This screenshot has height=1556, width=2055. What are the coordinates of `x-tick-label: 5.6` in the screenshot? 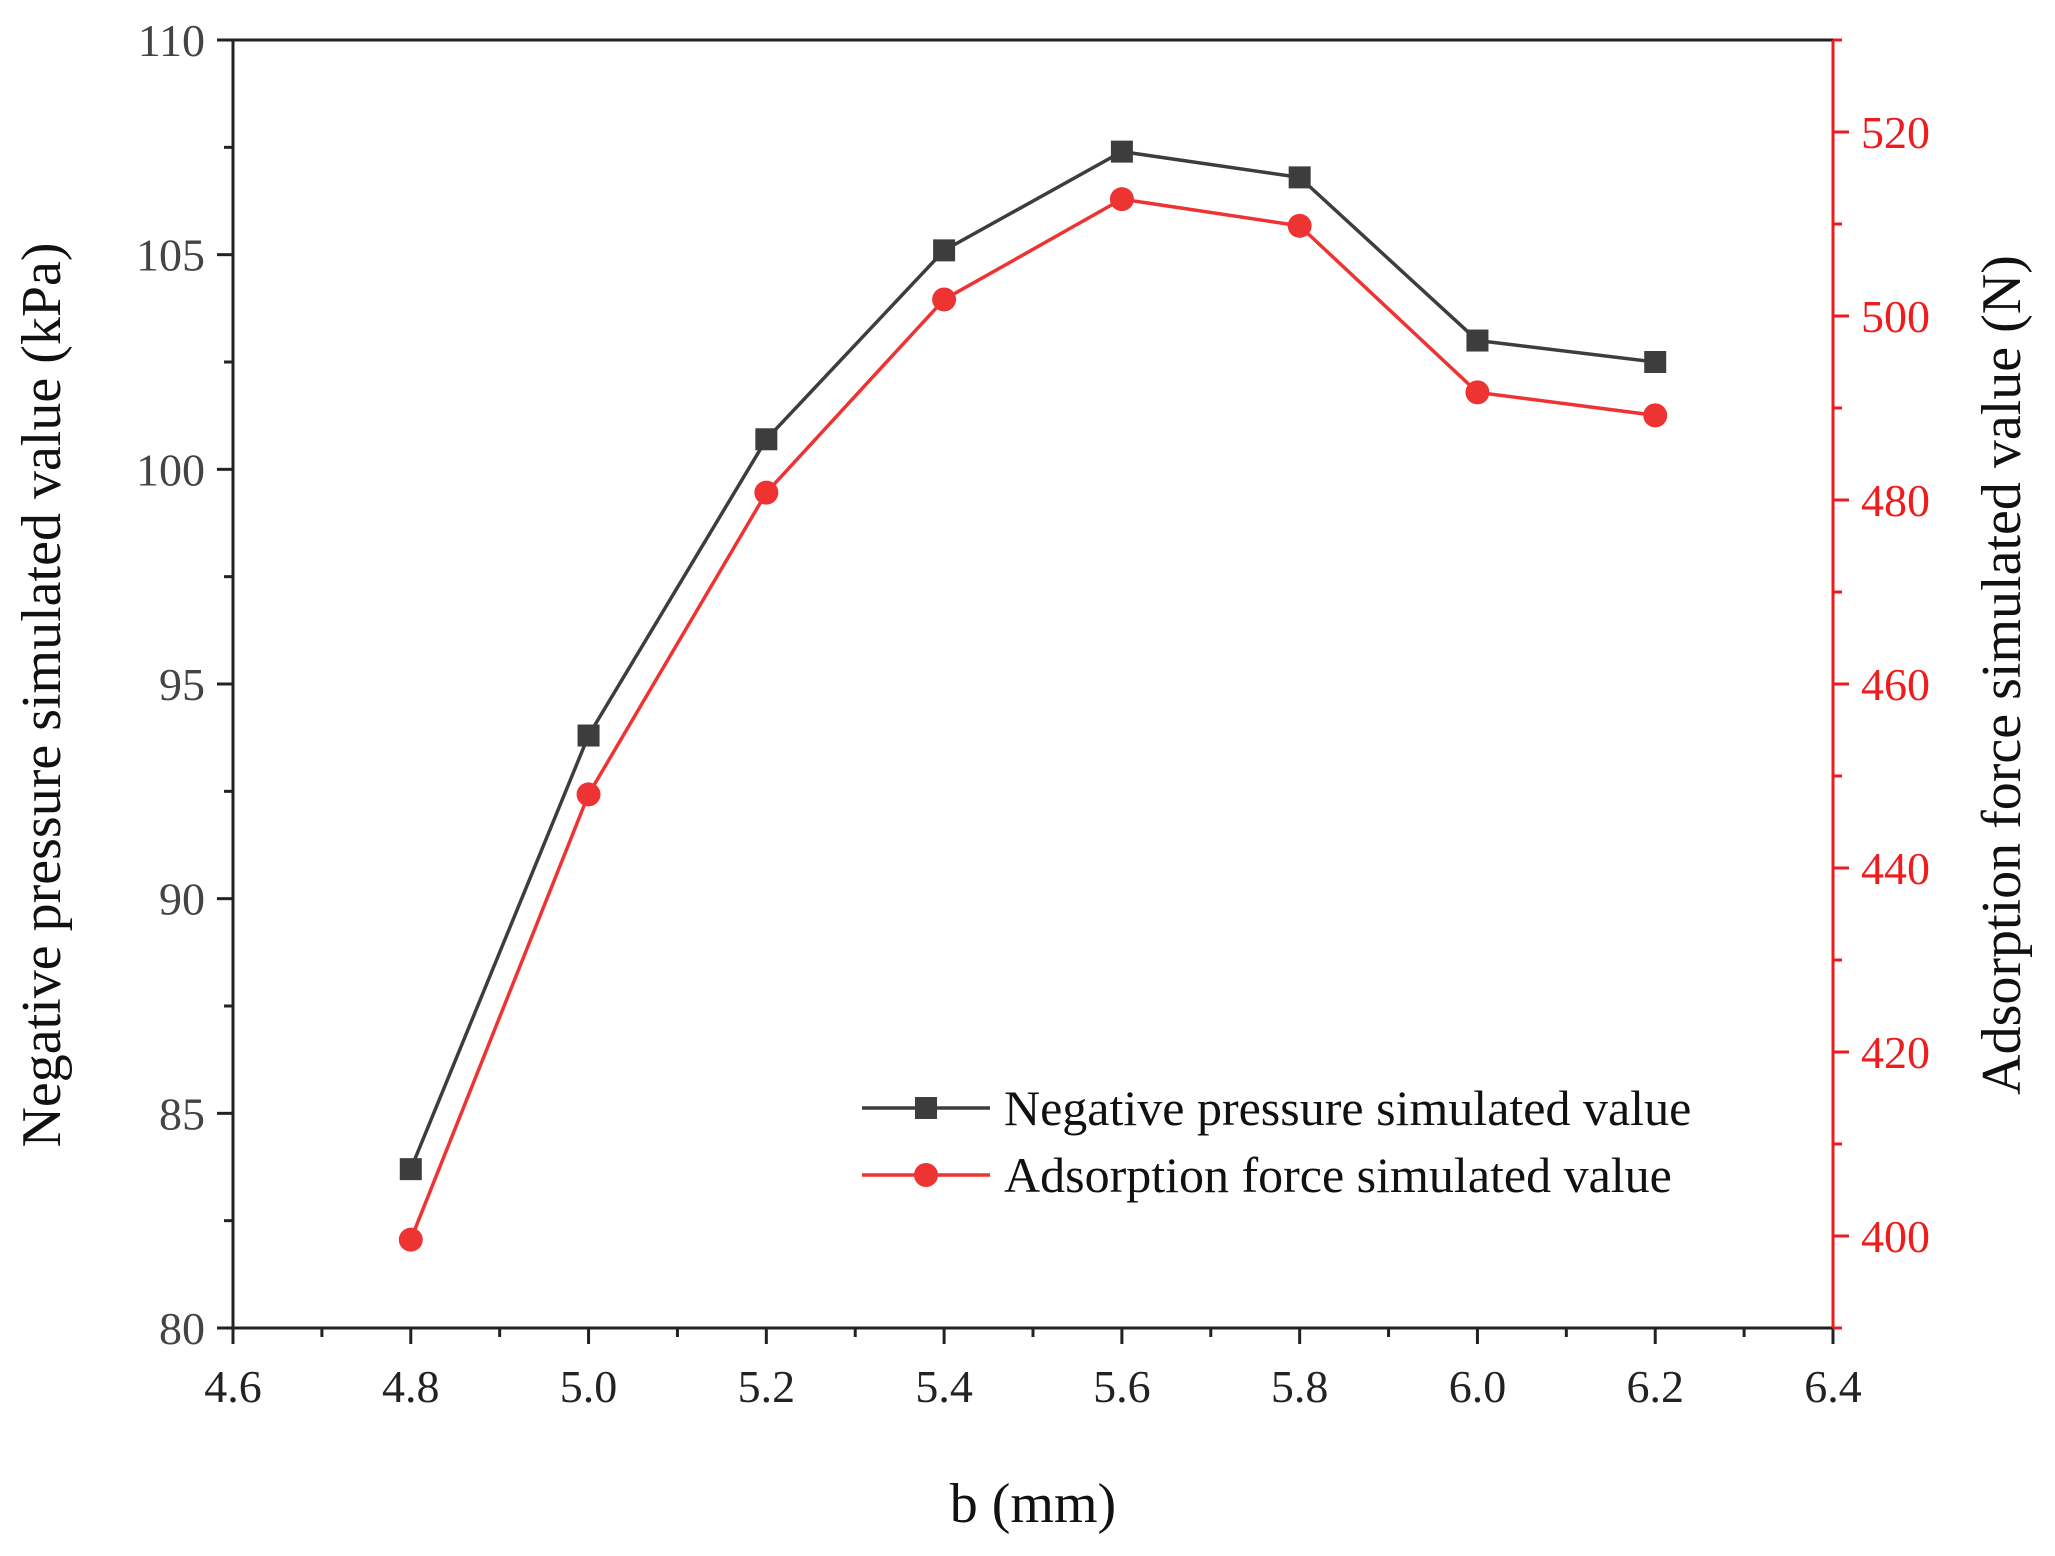 It's located at (1122, 1386).